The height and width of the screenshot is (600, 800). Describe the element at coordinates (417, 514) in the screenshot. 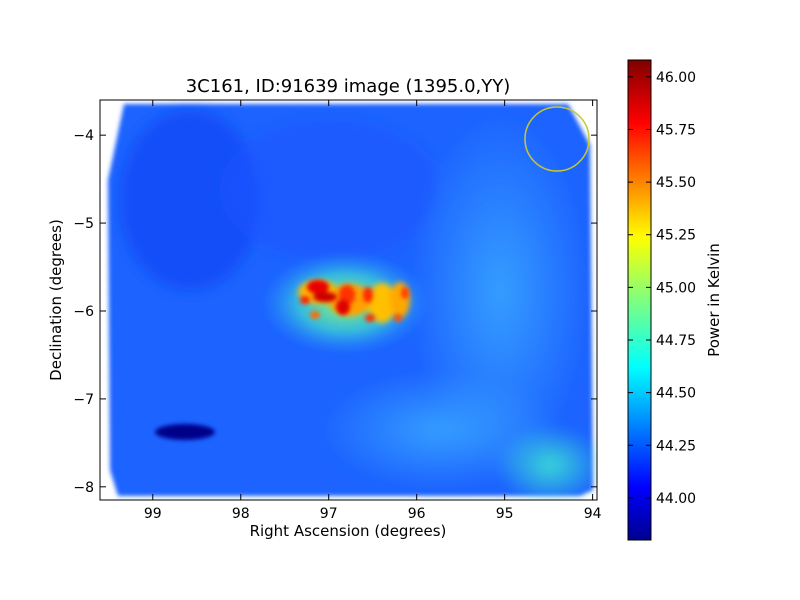

I see `x-tick-label: 96` at that location.